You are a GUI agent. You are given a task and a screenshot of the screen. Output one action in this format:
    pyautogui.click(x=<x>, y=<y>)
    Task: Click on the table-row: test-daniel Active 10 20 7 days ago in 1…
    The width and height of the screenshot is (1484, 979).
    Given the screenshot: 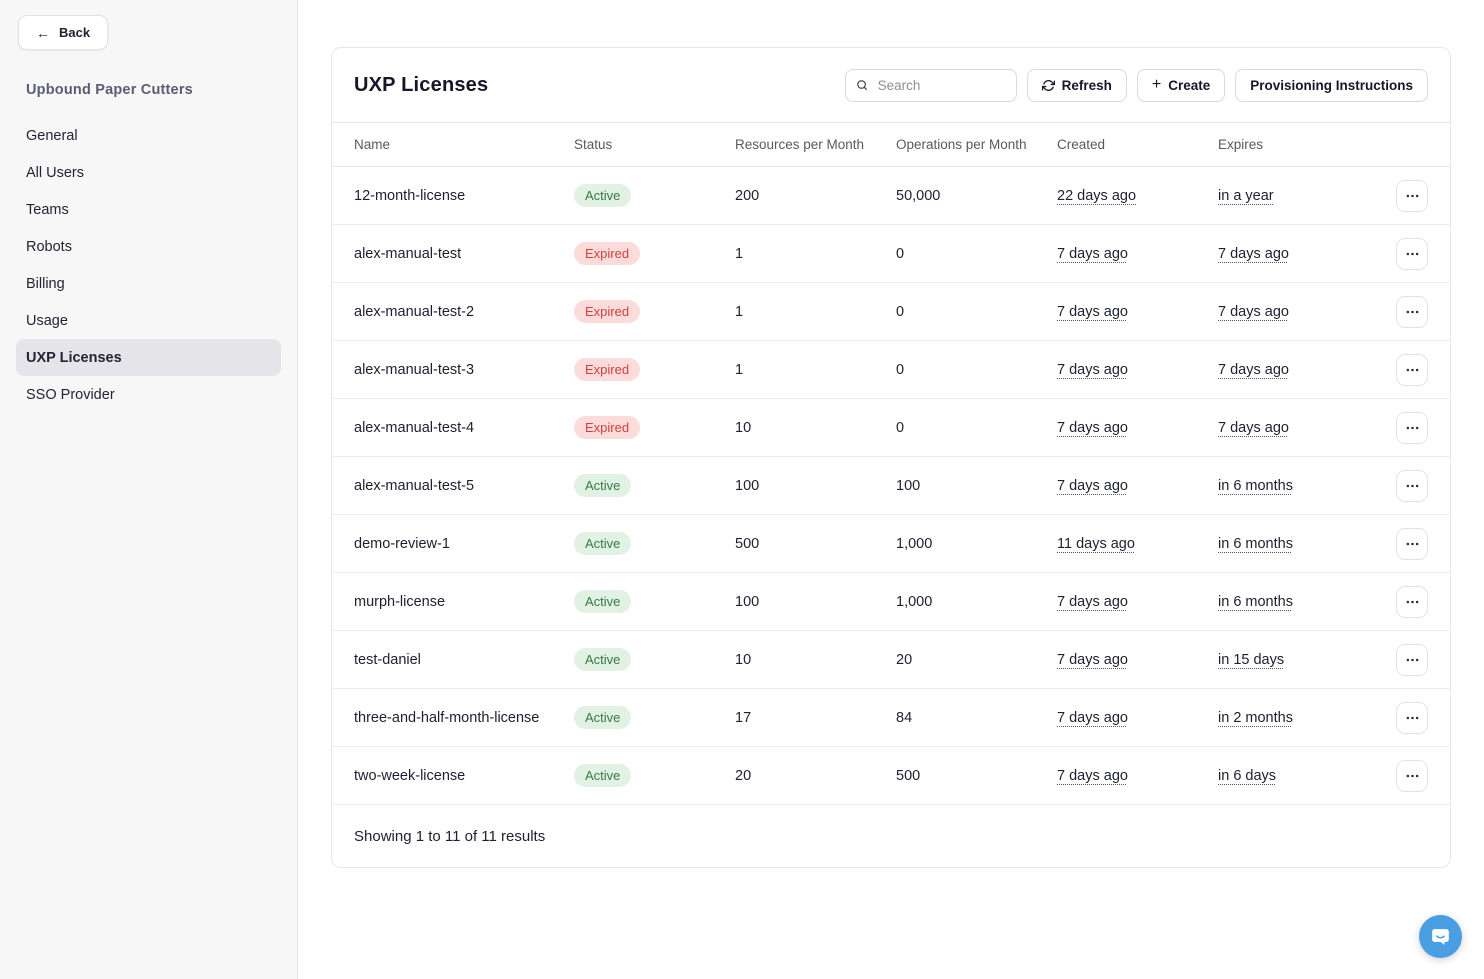 What is the action you would take?
    pyautogui.click(x=891, y=660)
    